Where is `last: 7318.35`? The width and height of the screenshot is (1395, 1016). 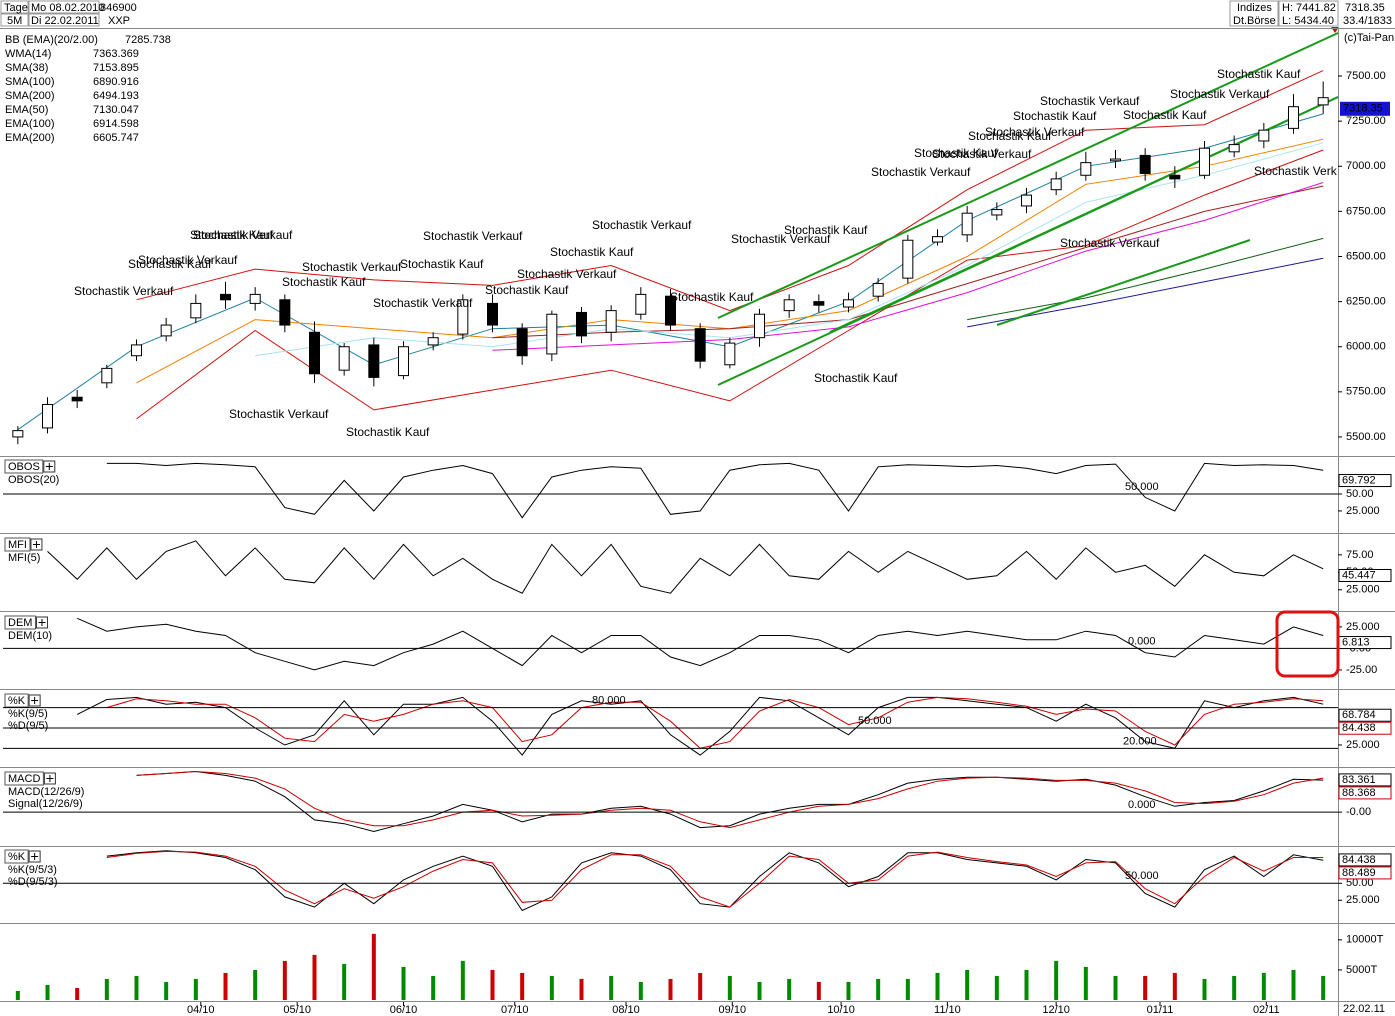
last: 7318.35 is located at coordinates (1365, 8).